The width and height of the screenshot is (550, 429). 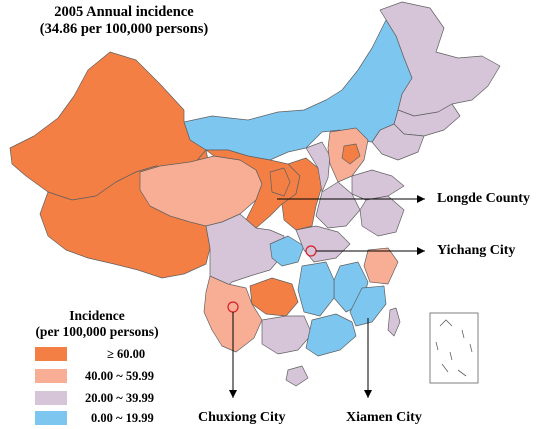 What do you see at coordinates (274, 297) in the screenshot?
I see `region-guizhou` at bounding box center [274, 297].